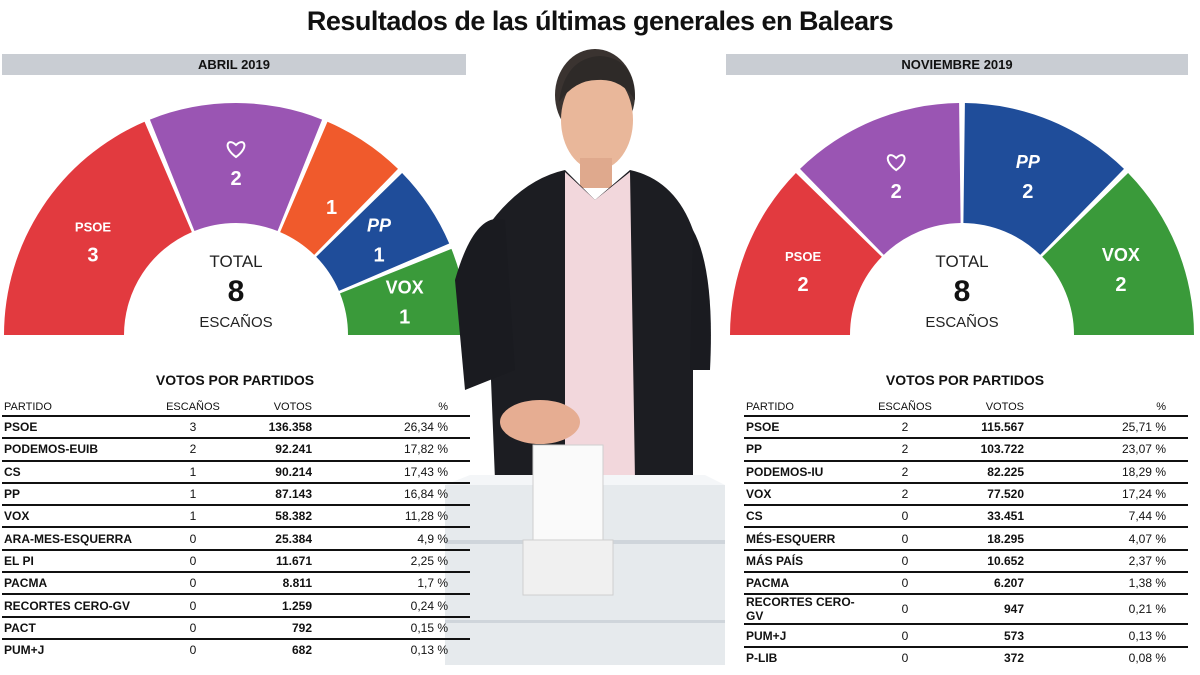  Describe the element at coordinates (1107, 560) in the screenshot. I see `pct-cell: 2,37 %` at that location.